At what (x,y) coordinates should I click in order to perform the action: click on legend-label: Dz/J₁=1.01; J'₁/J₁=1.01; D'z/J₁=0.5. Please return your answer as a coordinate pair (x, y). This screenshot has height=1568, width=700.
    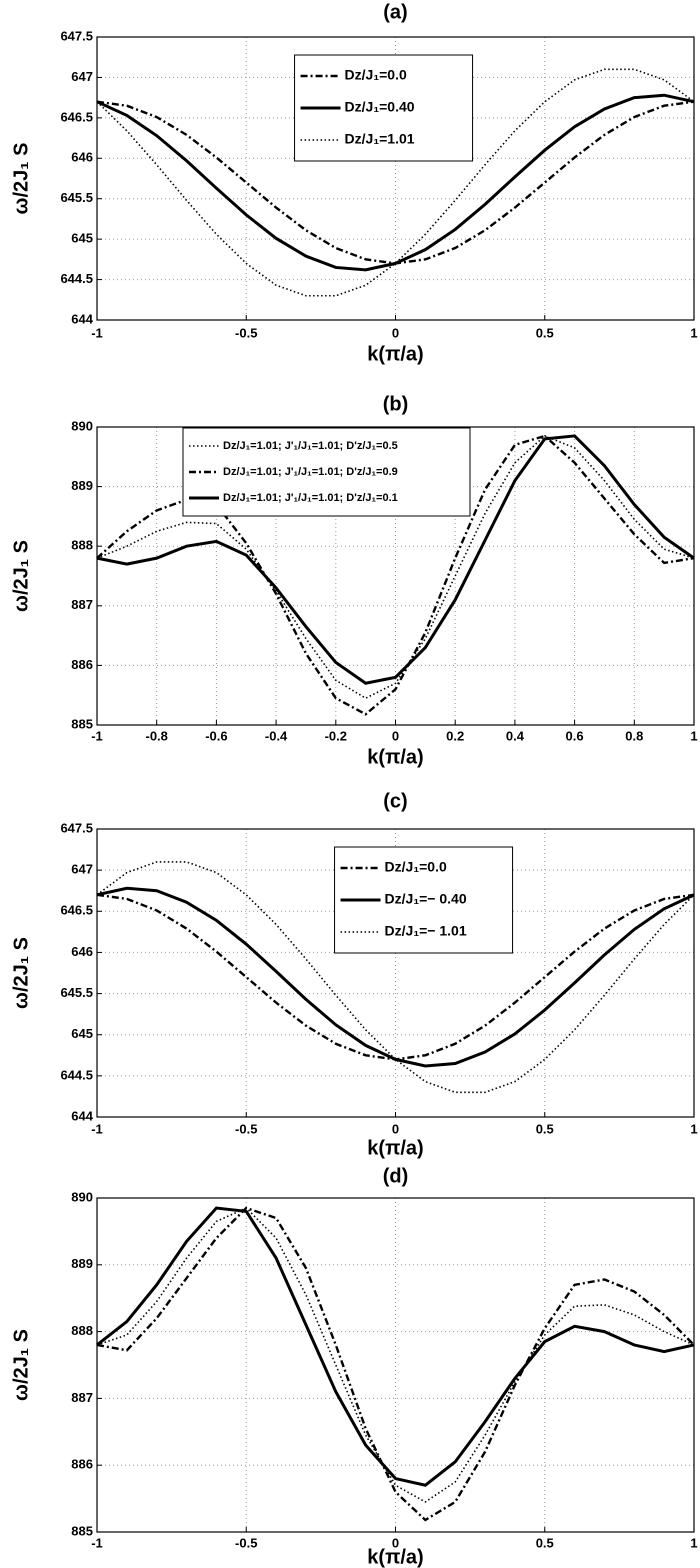
    Looking at the image, I should click on (310, 446).